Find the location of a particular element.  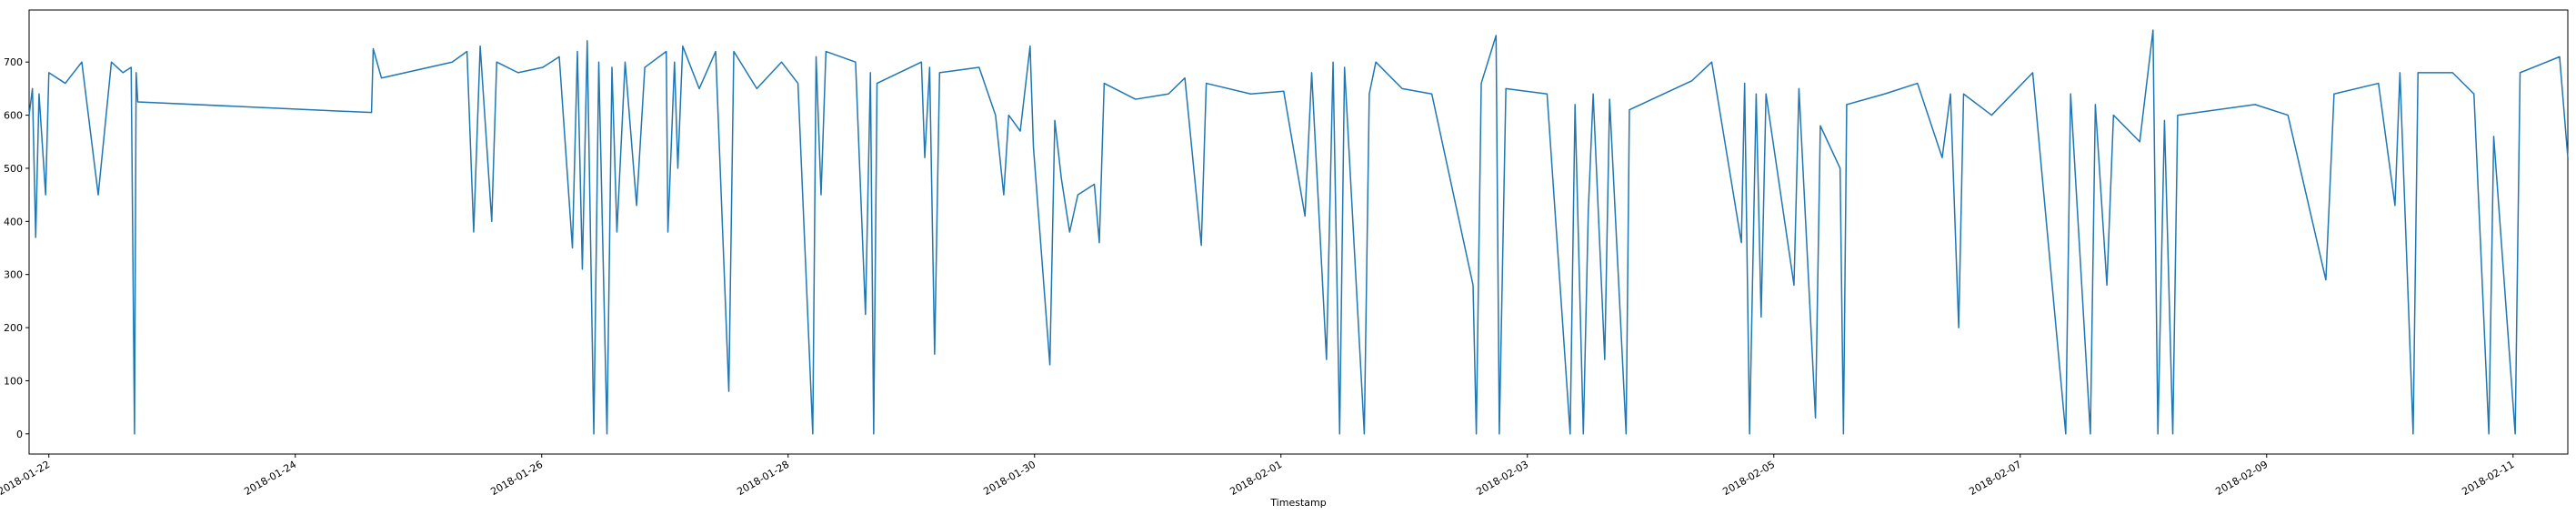

x-tick-label: 2018-02-09 is located at coordinates (2241, 478).